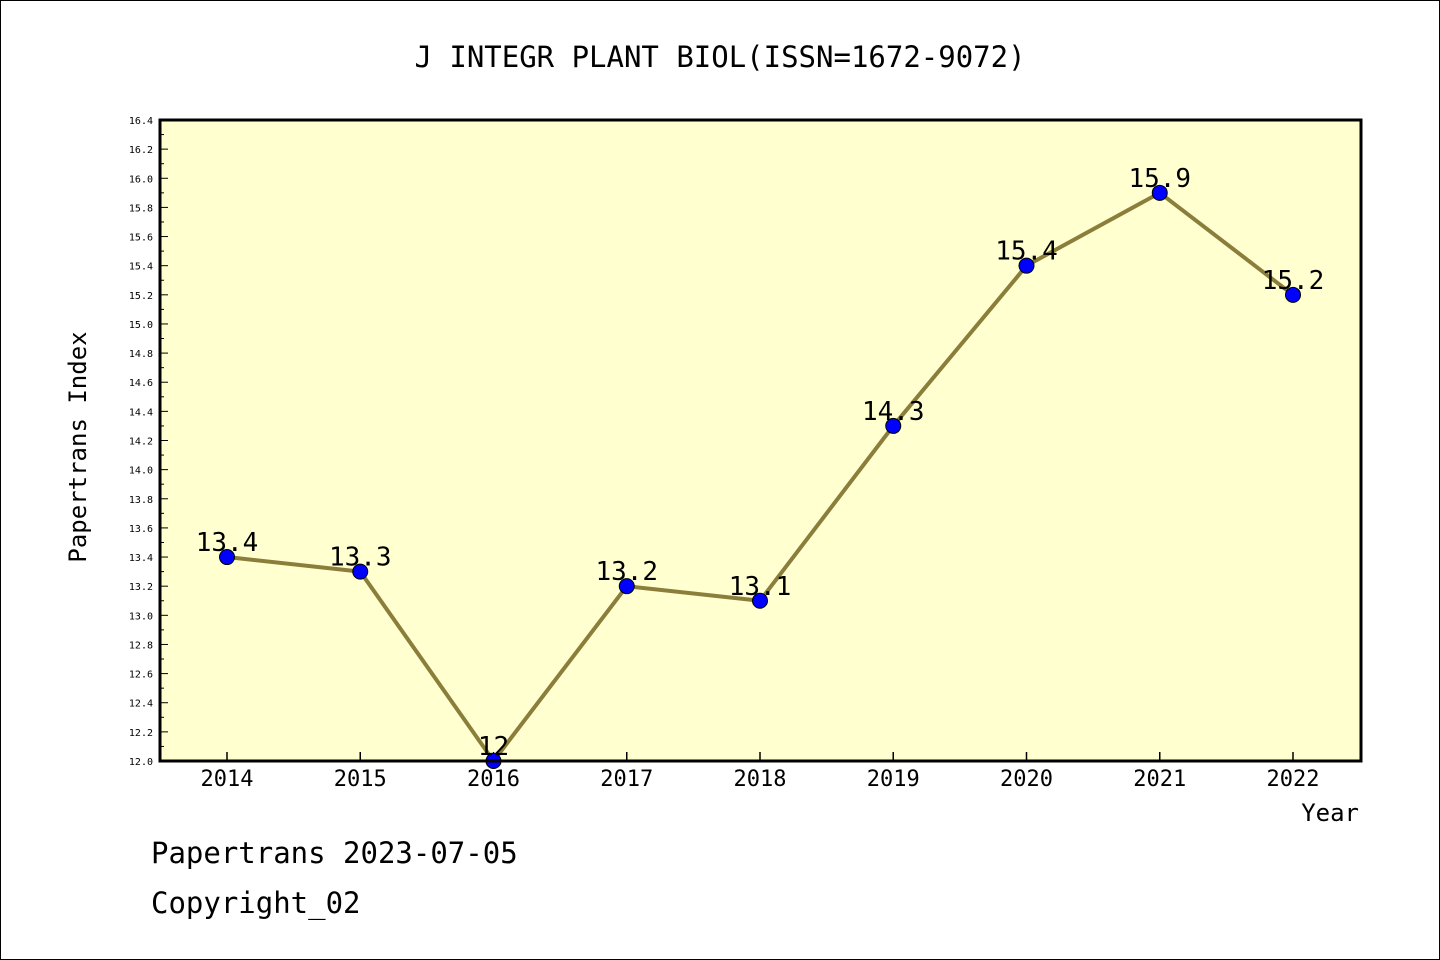 The height and width of the screenshot is (960, 1440). Describe the element at coordinates (719, 57) in the screenshot. I see `chart-title: J INTEGR PLANT BIOL(ISSN=1672-9072)` at that location.